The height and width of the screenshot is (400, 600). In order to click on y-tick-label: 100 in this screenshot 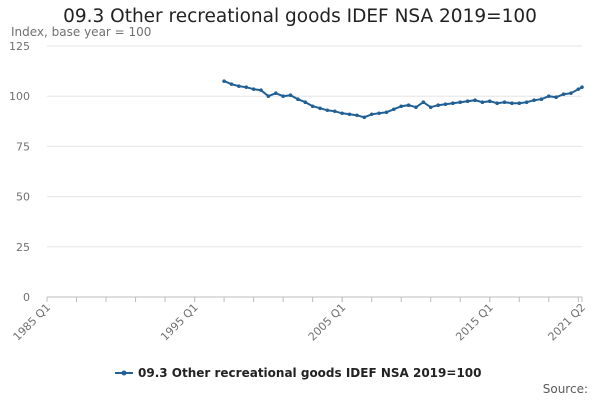, I will do `click(19, 96)`.